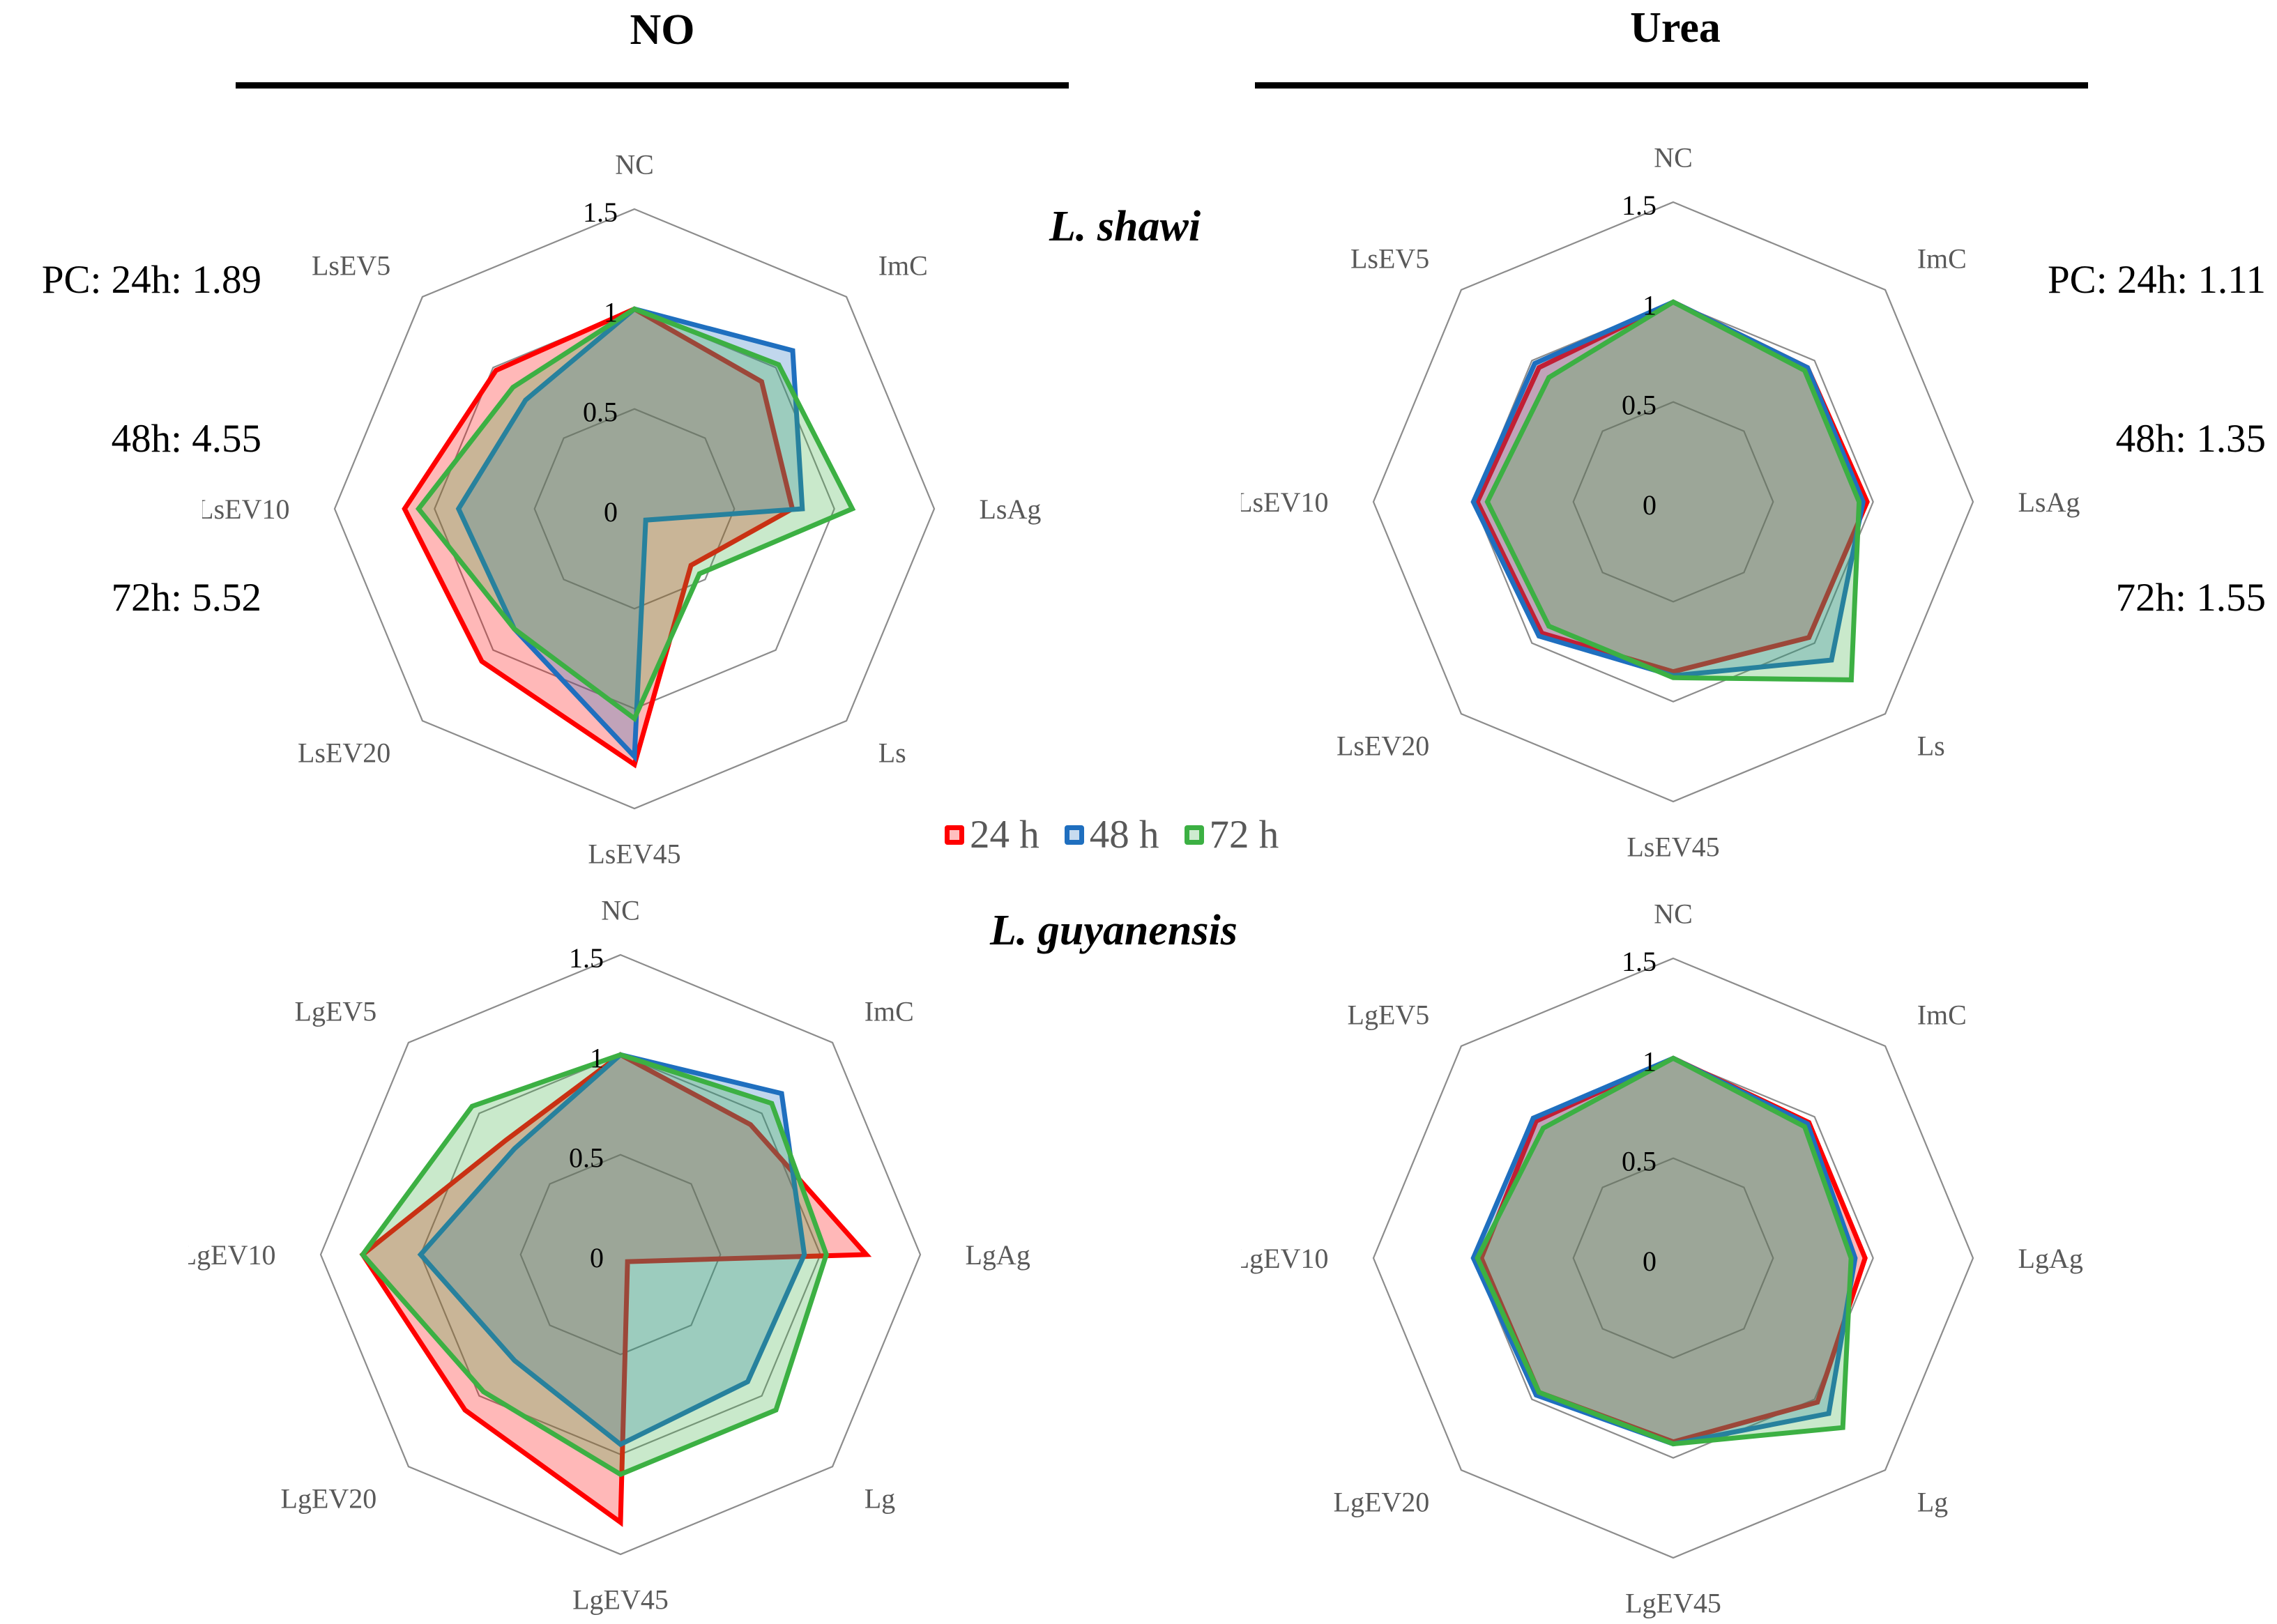 The height and width of the screenshot is (1624, 2277). I want to click on legend-label-48h: 48 h, so click(1124, 835).